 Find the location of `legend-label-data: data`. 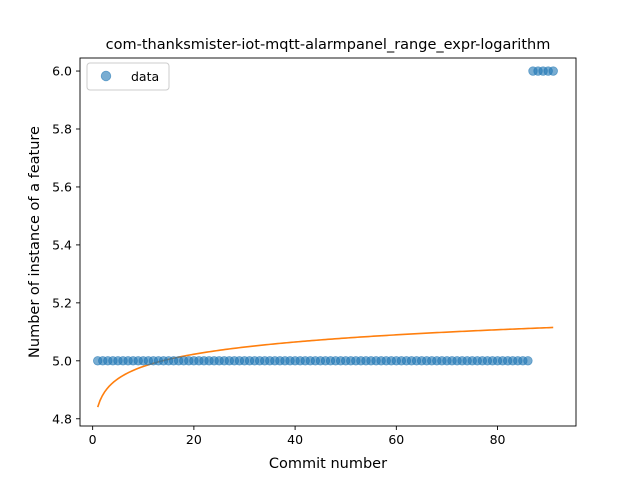

legend-label-data: data is located at coordinates (145, 76).